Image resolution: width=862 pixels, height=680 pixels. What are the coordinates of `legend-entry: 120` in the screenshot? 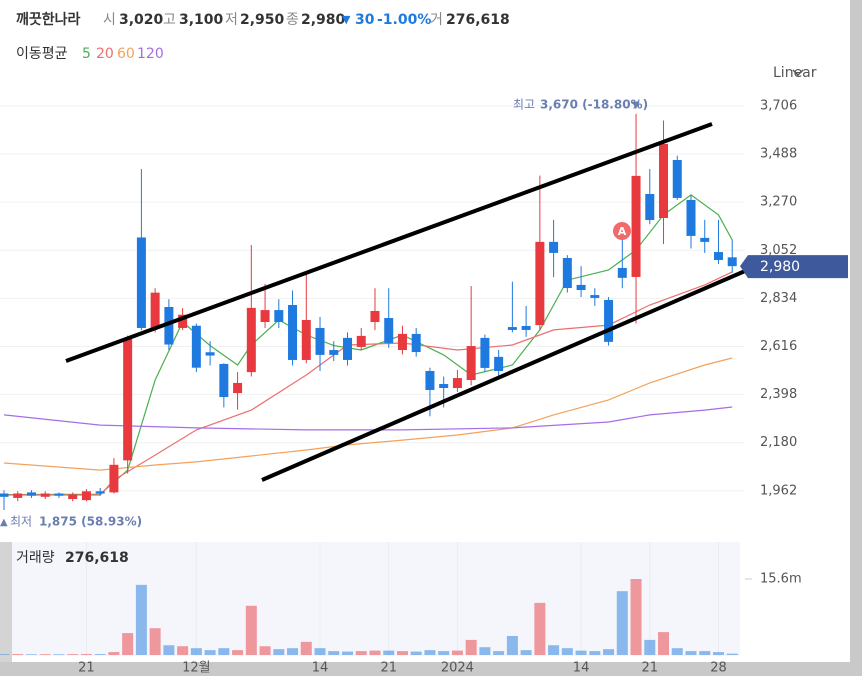 It's located at (150, 54).